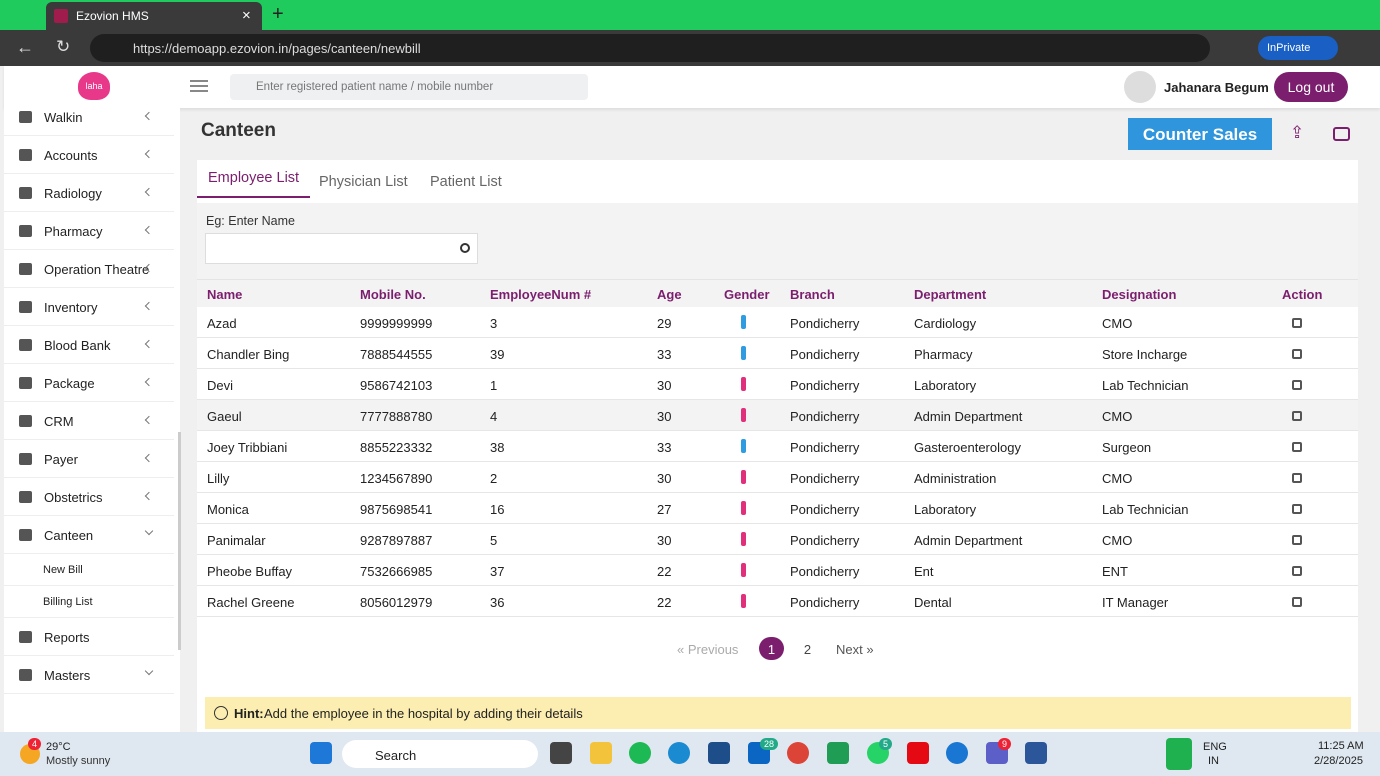 Image resolution: width=1380 pixels, height=776 pixels. I want to click on tab-title: Ezovion HMS, so click(112, 16).